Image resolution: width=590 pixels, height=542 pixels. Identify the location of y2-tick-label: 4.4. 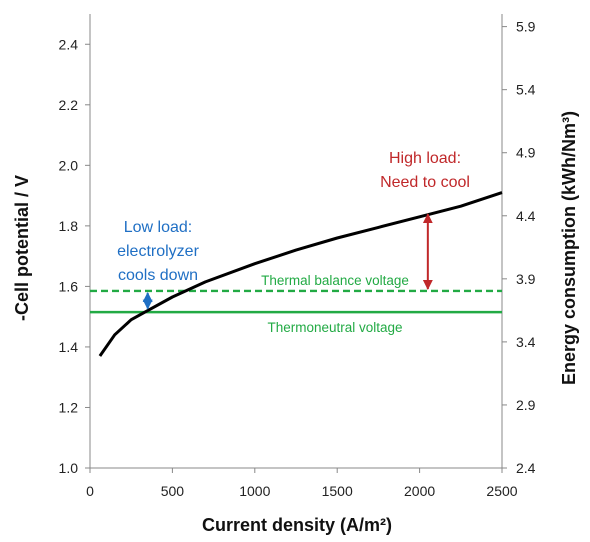
(526, 216).